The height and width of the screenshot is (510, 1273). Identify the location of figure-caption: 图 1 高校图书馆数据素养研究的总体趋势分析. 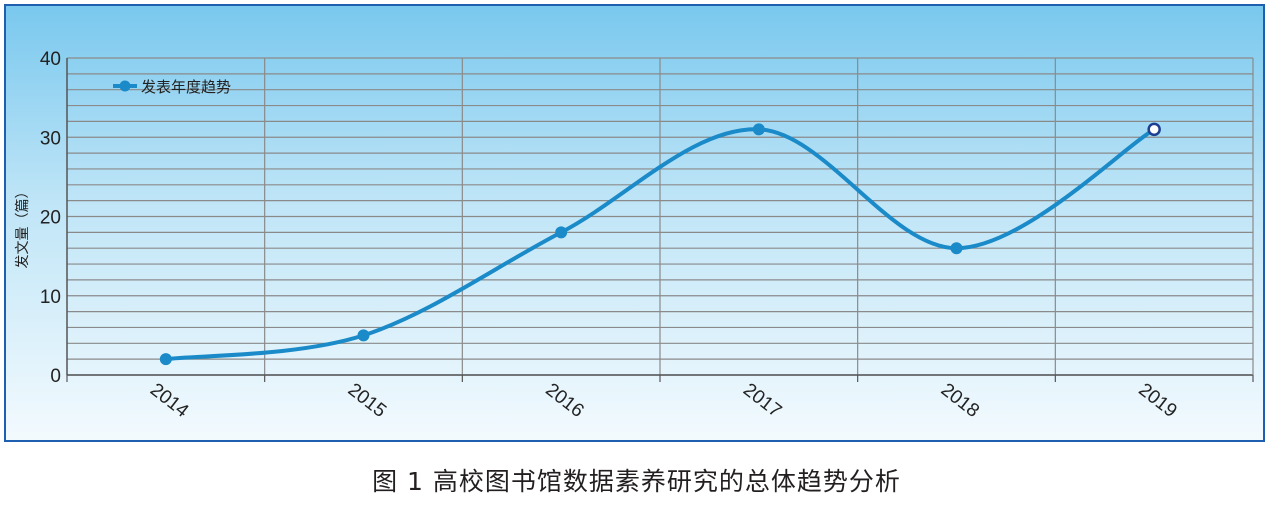
(636, 481).